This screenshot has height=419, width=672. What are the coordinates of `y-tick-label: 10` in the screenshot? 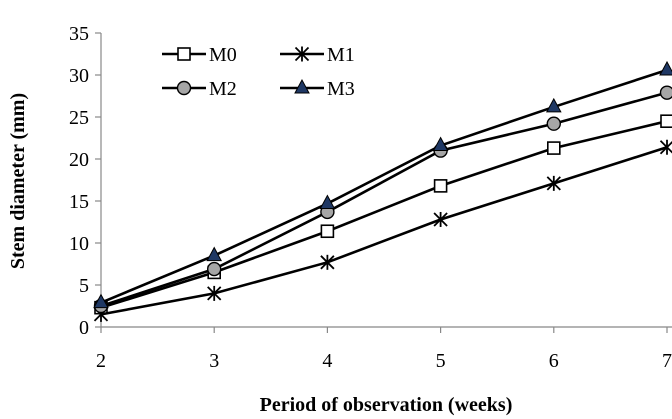 It's located at (79, 244).